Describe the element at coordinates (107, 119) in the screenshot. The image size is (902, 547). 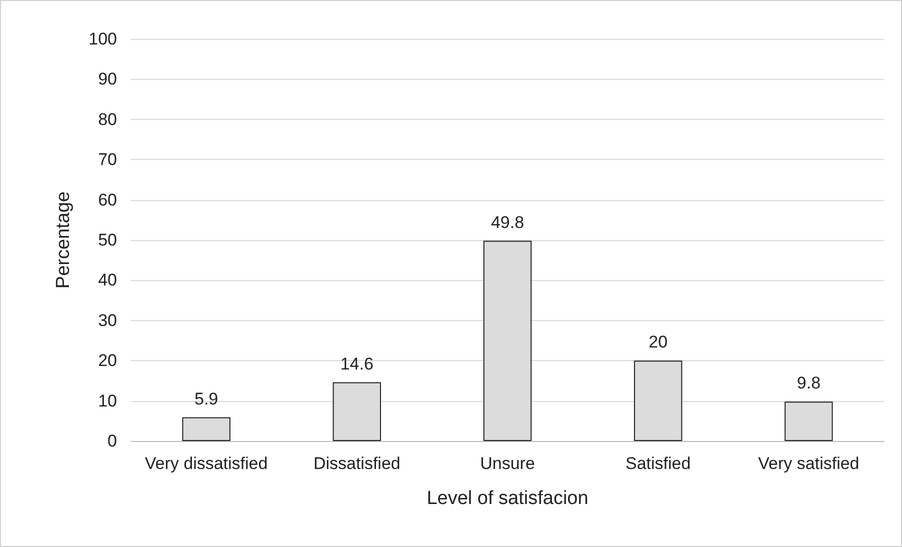
I see `y-tick-label: 80` at that location.